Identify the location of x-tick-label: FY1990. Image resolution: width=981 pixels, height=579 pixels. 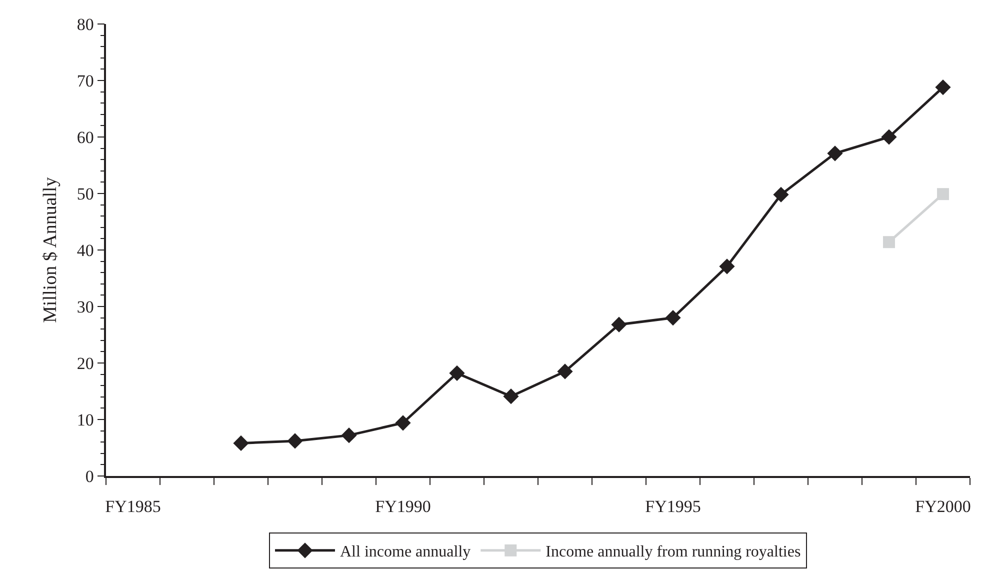
(403, 506).